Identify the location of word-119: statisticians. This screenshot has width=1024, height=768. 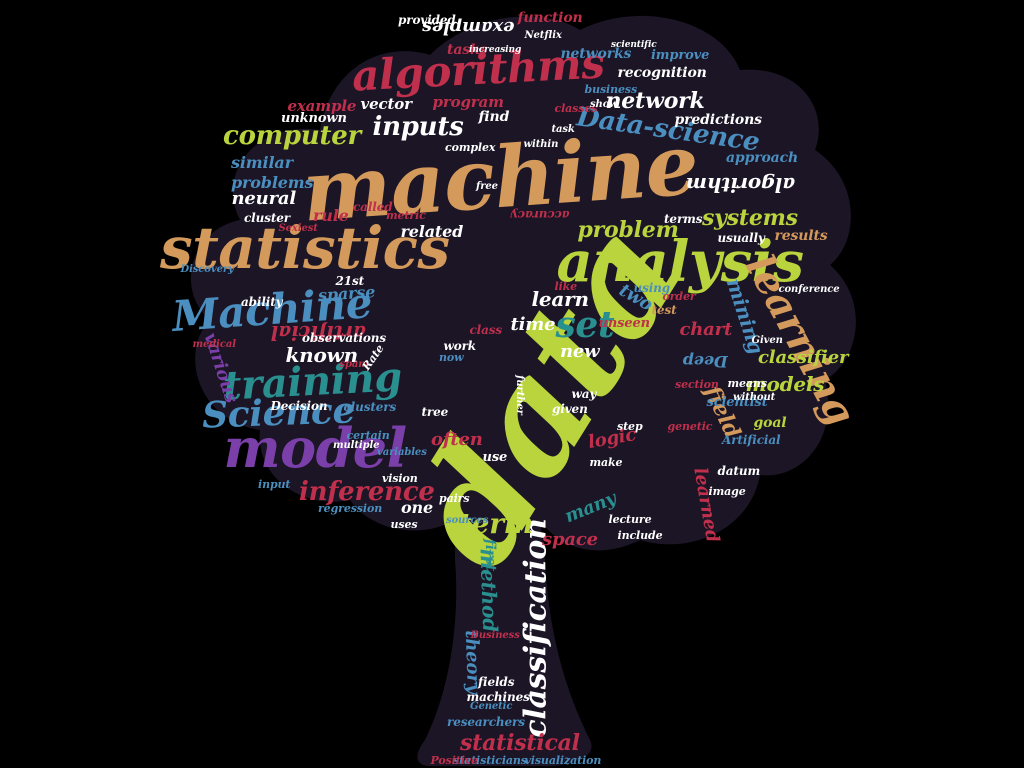
(490, 760).